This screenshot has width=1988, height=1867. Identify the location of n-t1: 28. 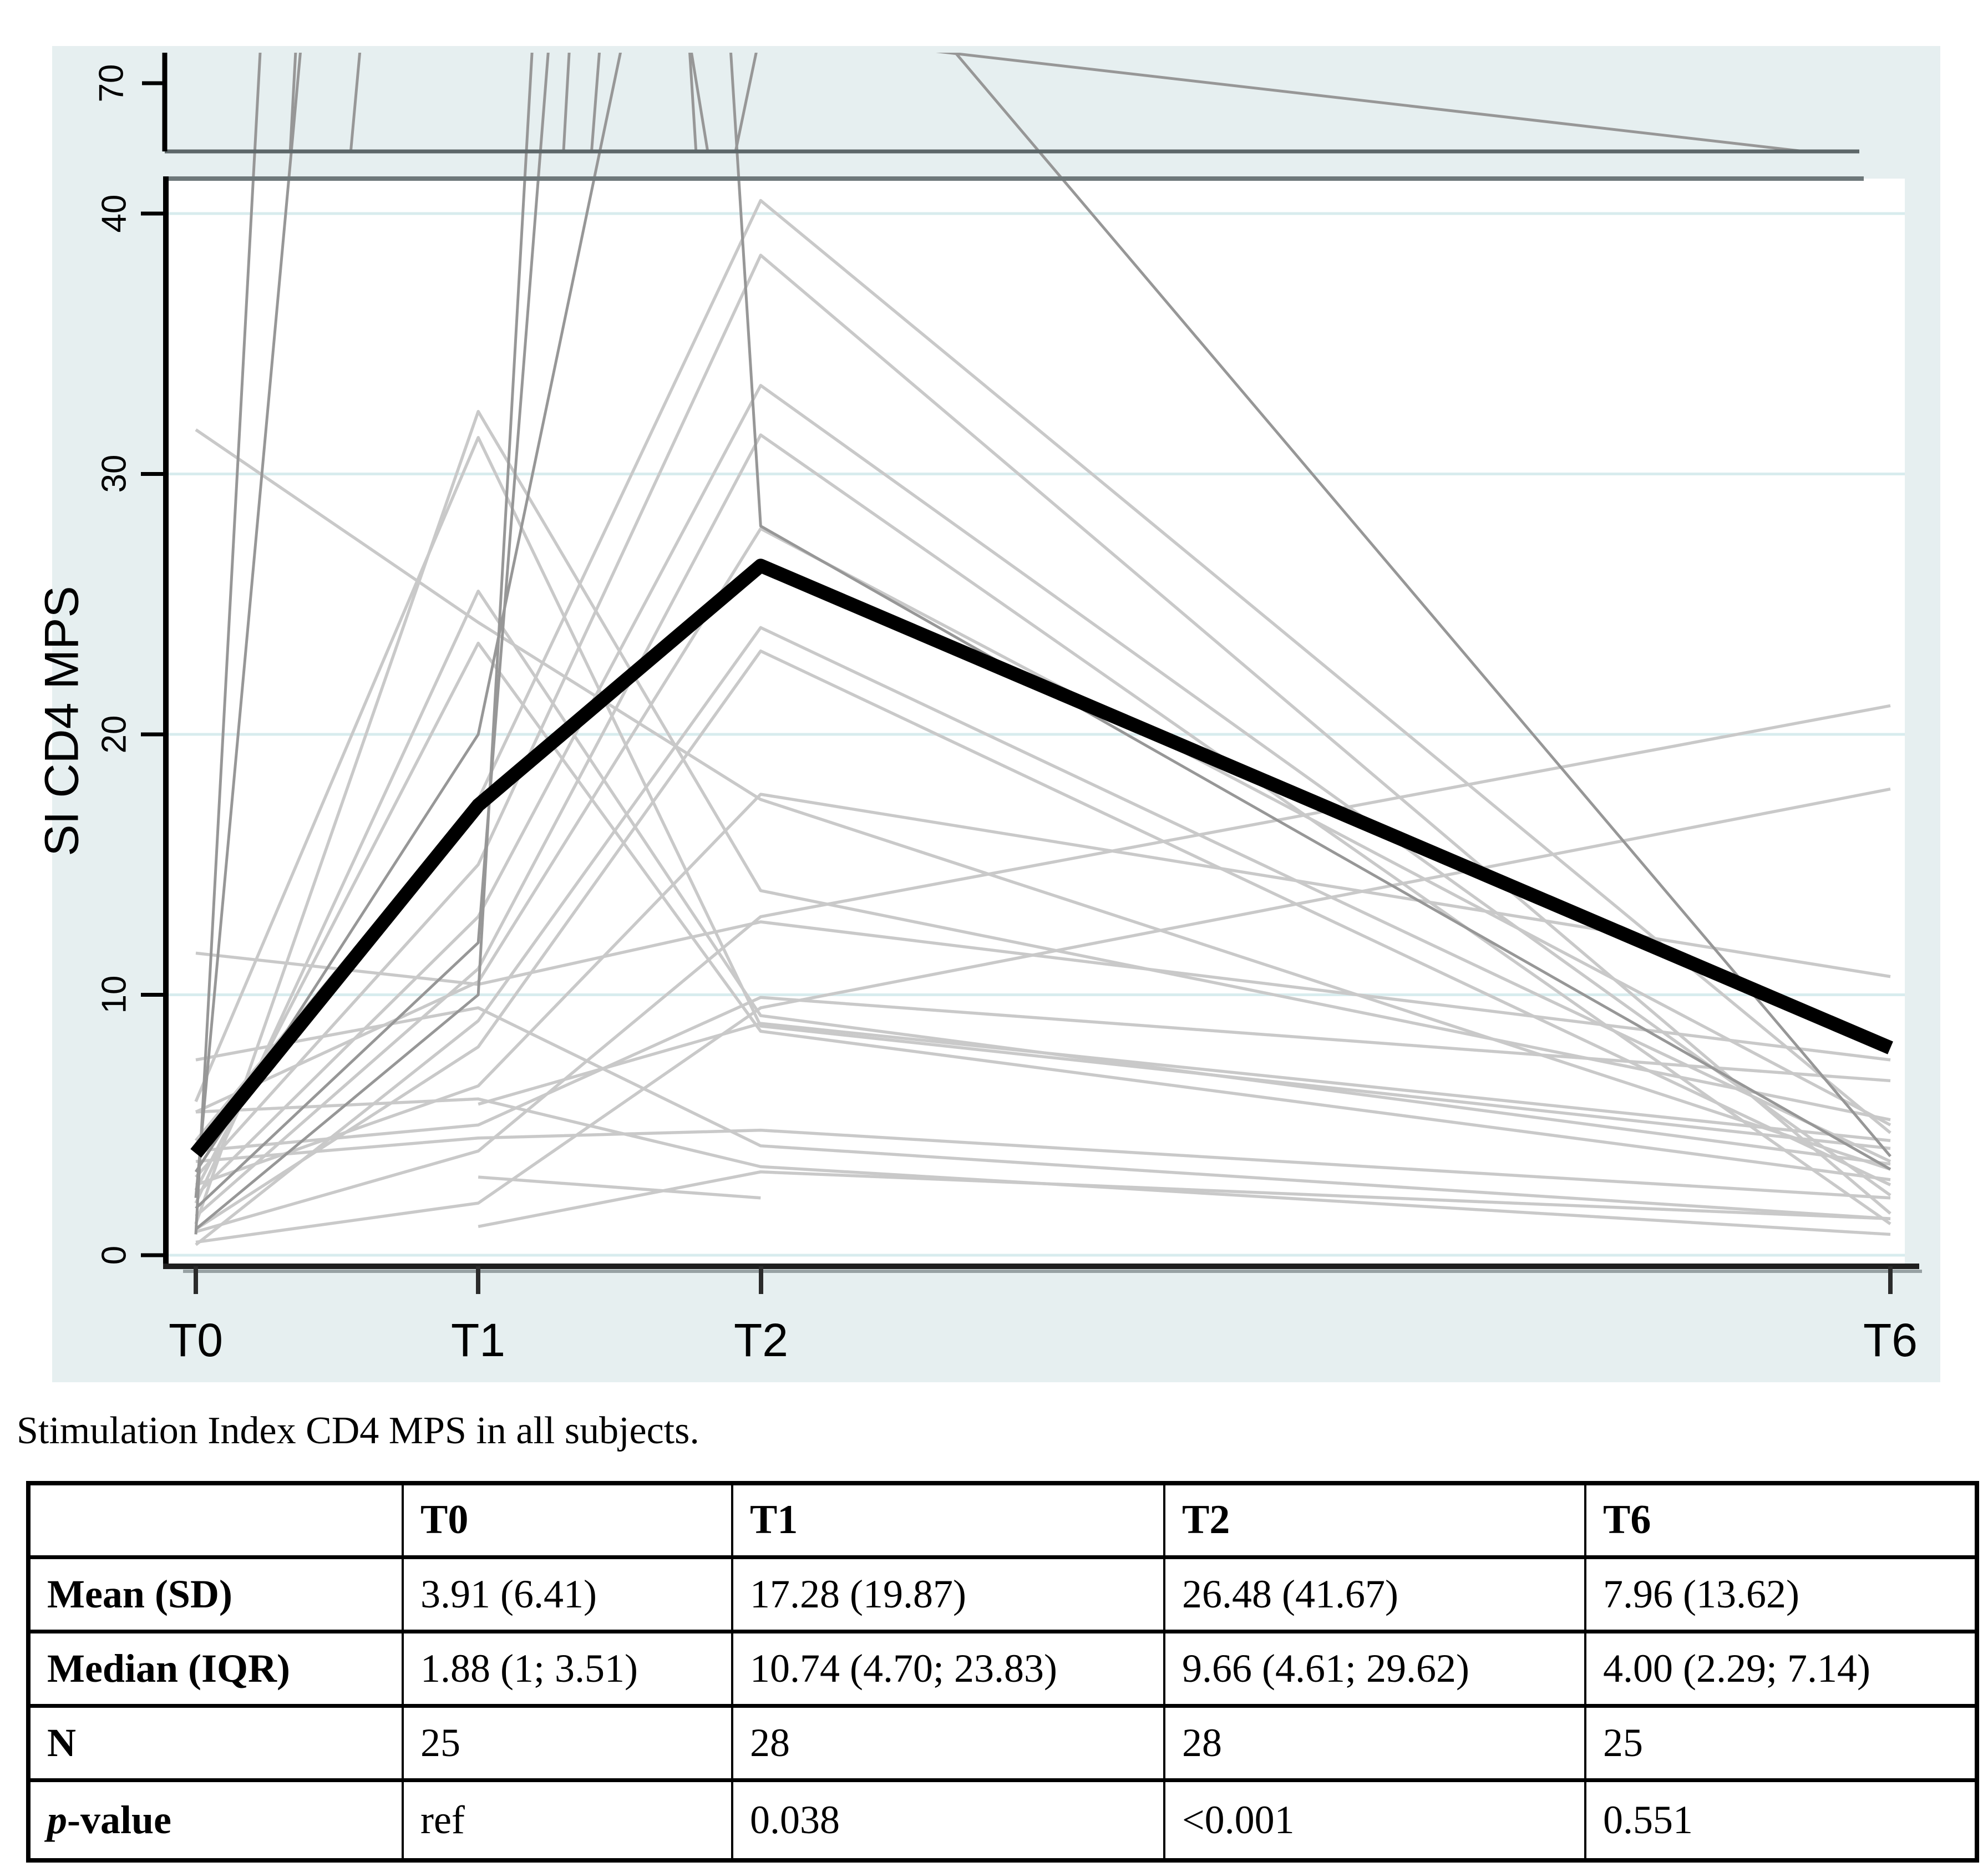
(948, 1742).